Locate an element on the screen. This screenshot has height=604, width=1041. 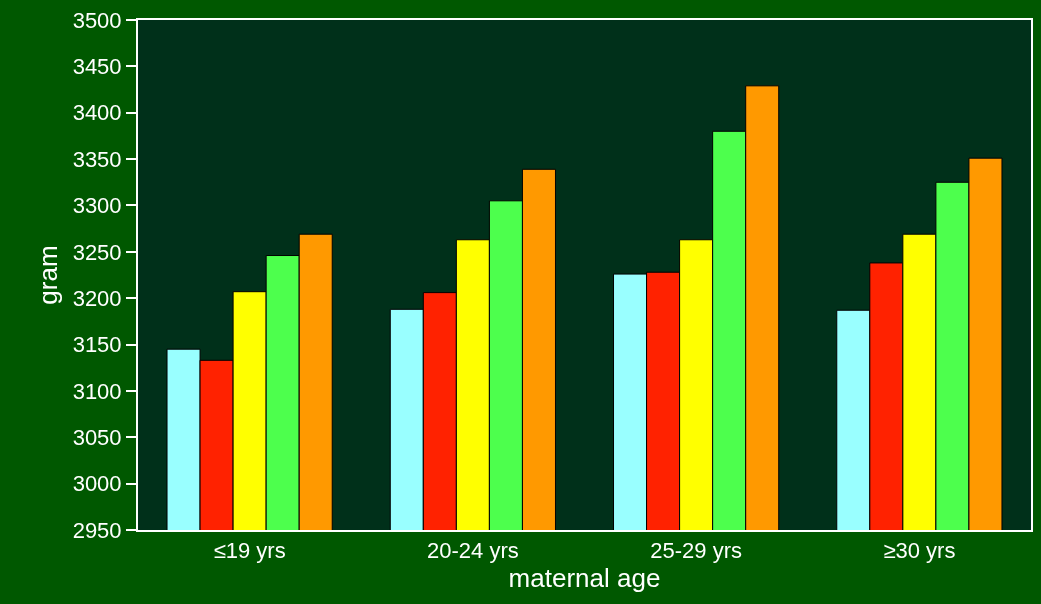
x-tick-label: 25-29 yrs is located at coordinates (696, 551).